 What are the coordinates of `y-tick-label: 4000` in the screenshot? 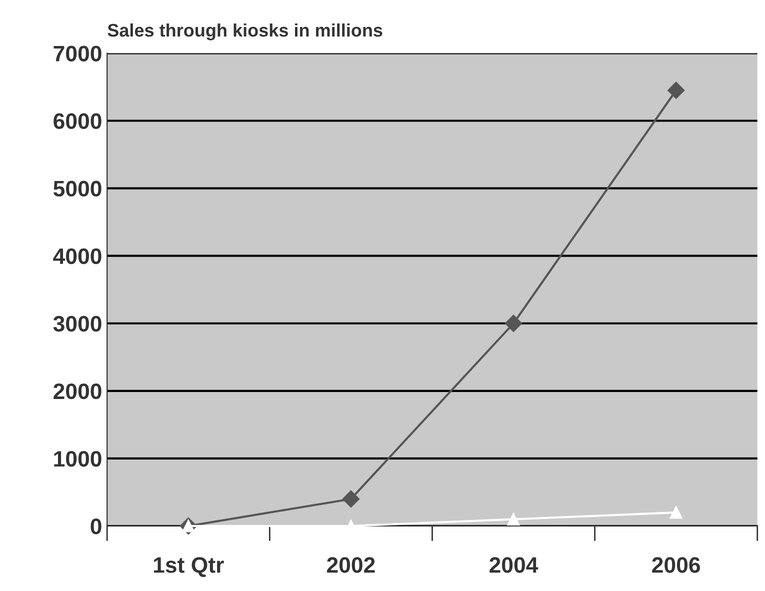 It's located at (77, 256).